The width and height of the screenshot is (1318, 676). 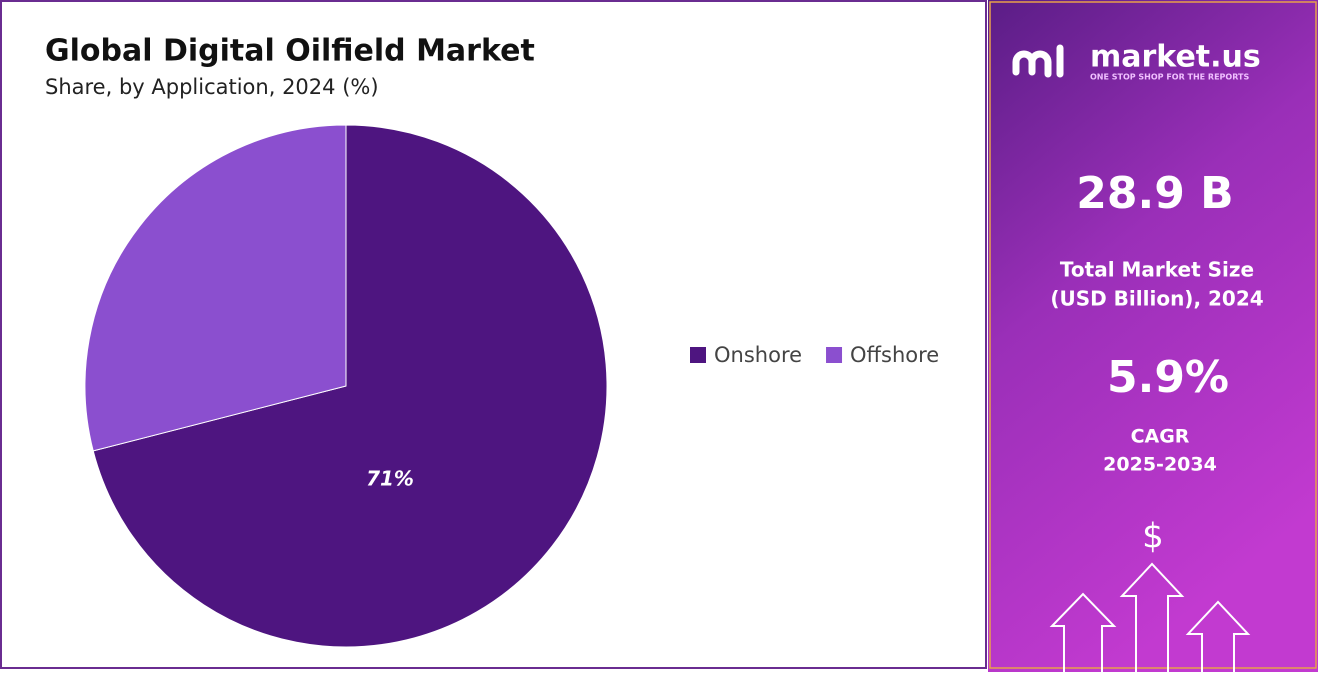 What do you see at coordinates (290, 51) in the screenshot?
I see `chart-title: Global Digital Oilfield Market` at bounding box center [290, 51].